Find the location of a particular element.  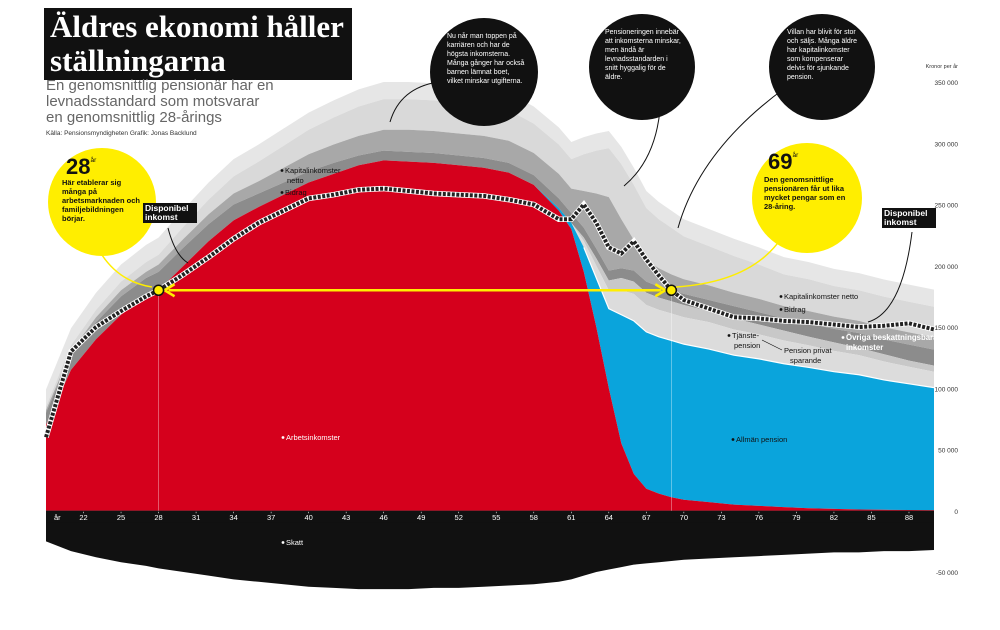

y-tick-label: 350 000 is located at coordinates (947, 83).